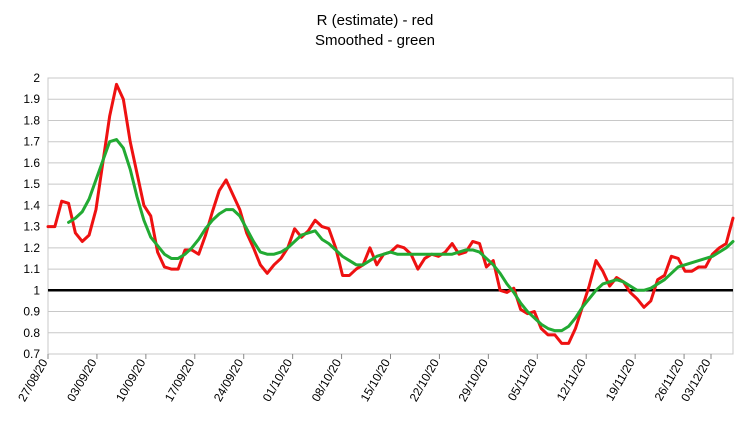 The image size is (750, 422). What do you see at coordinates (620, 379) in the screenshot?
I see `x-tick-label: 19/11/20` at bounding box center [620, 379].